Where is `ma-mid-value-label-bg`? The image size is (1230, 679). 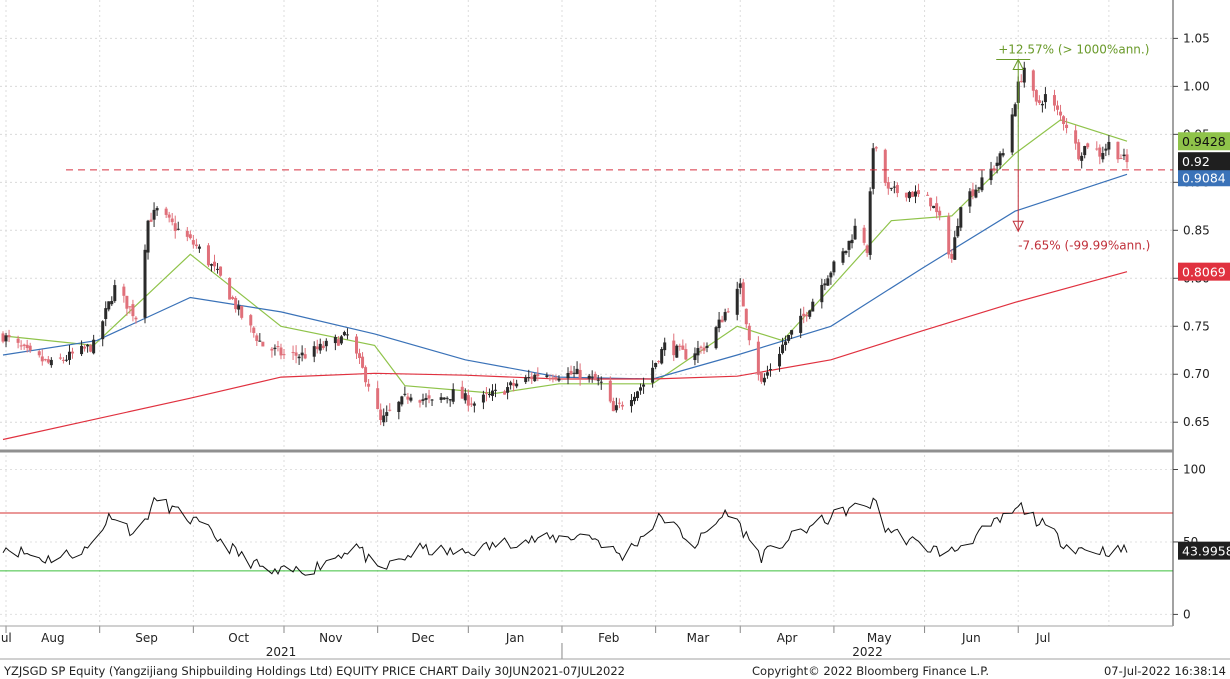 ma-mid-value-label-bg is located at coordinates (1204, 177).